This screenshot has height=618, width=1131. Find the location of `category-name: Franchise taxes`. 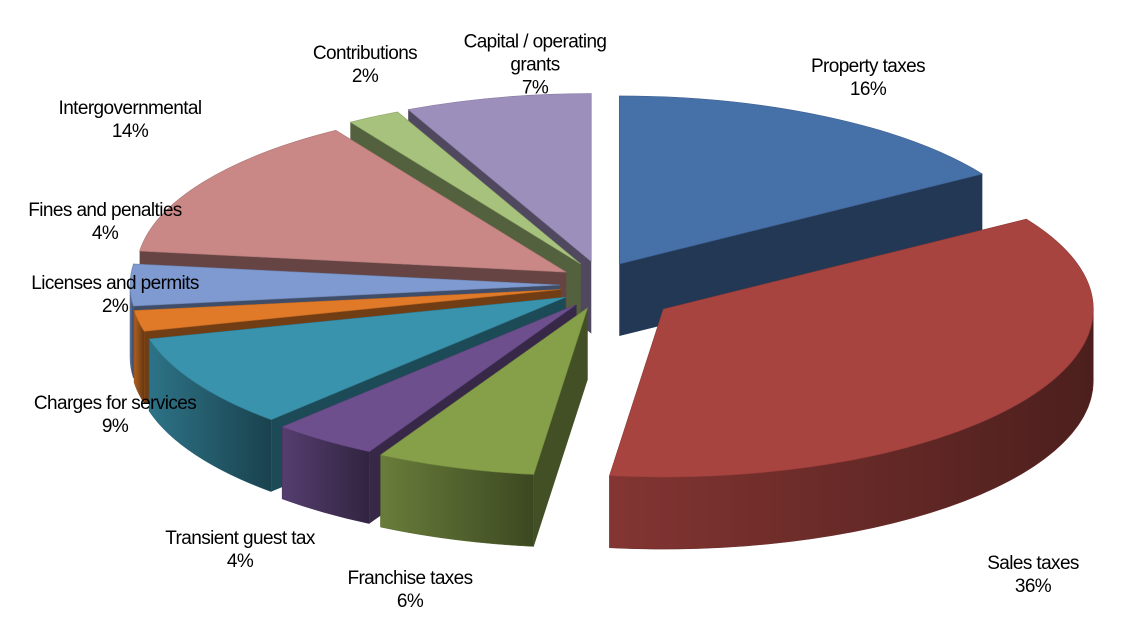

category-name: Franchise taxes is located at coordinates (410, 578).